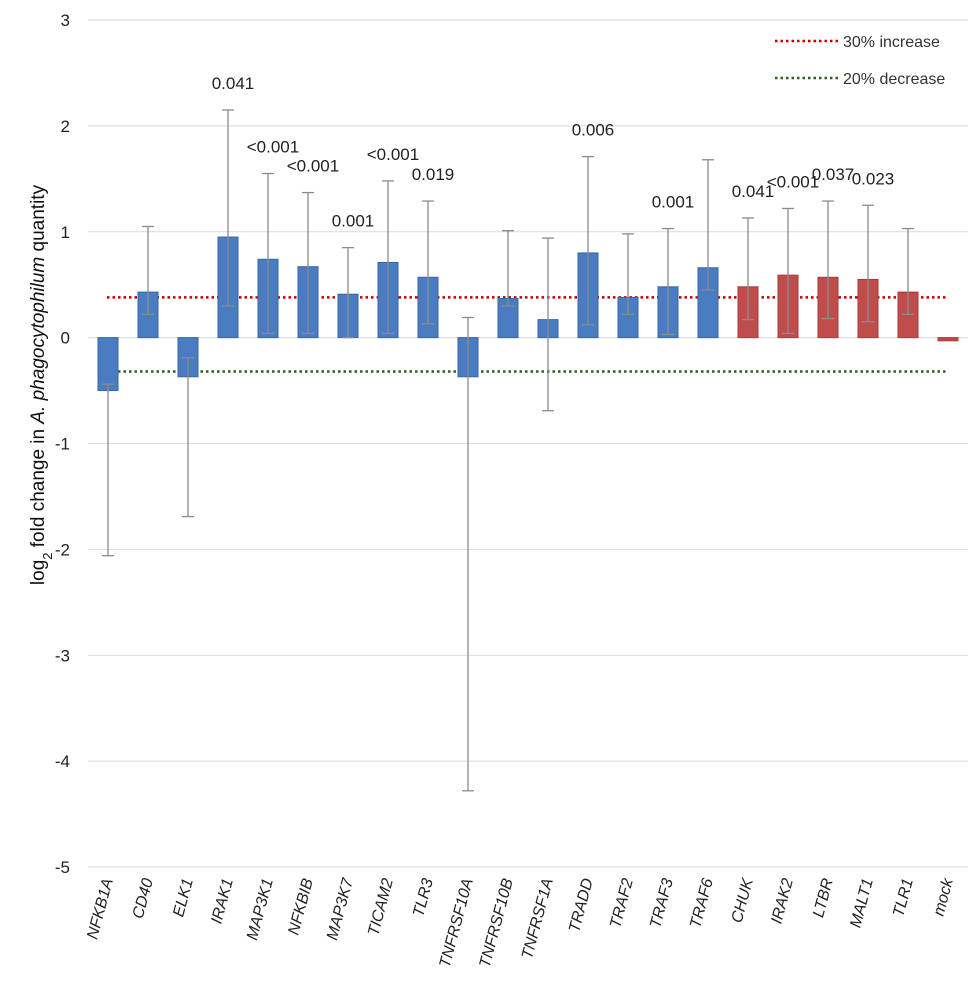 The image size is (976, 1007). What do you see at coordinates (593, 130) in the screenshot?
I see `p-value-label: 0.006` at bounding box center [593, 130].